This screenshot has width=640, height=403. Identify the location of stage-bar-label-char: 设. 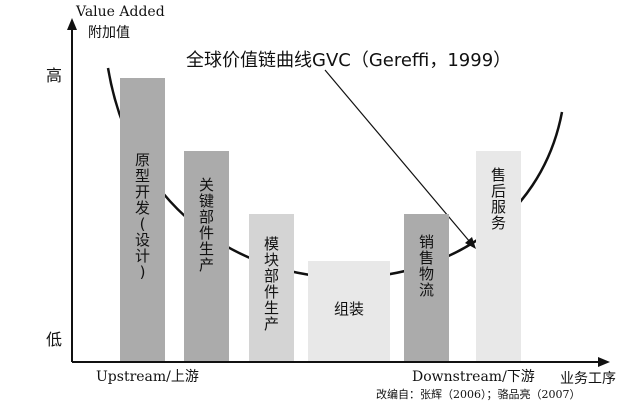
(142, 239).